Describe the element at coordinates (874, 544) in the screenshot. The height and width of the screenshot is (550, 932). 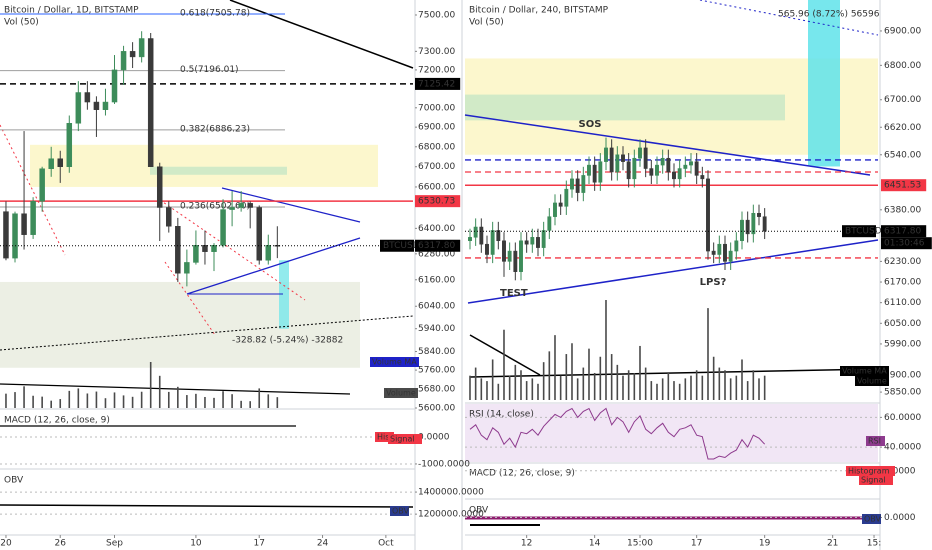
I see `x-tick-label: 15:` at that location.